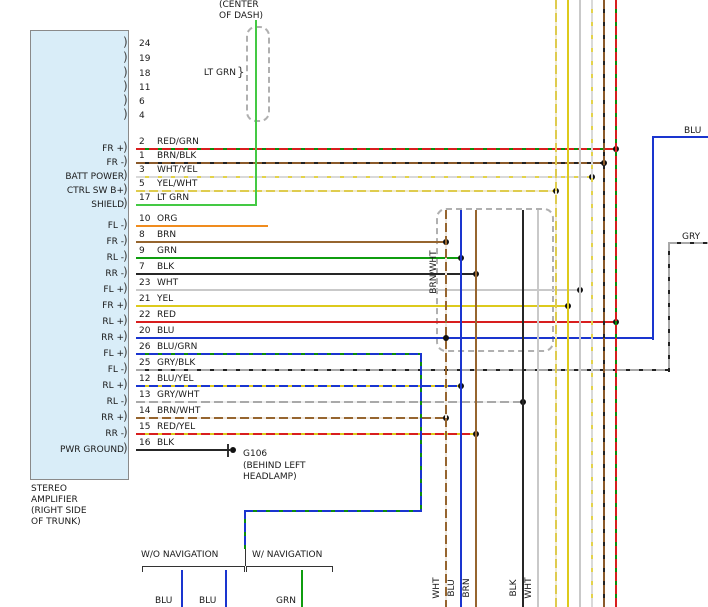  Describe the element at coordinates (258, 74) in the screenshot. I see `inline-connector-top` at that location.